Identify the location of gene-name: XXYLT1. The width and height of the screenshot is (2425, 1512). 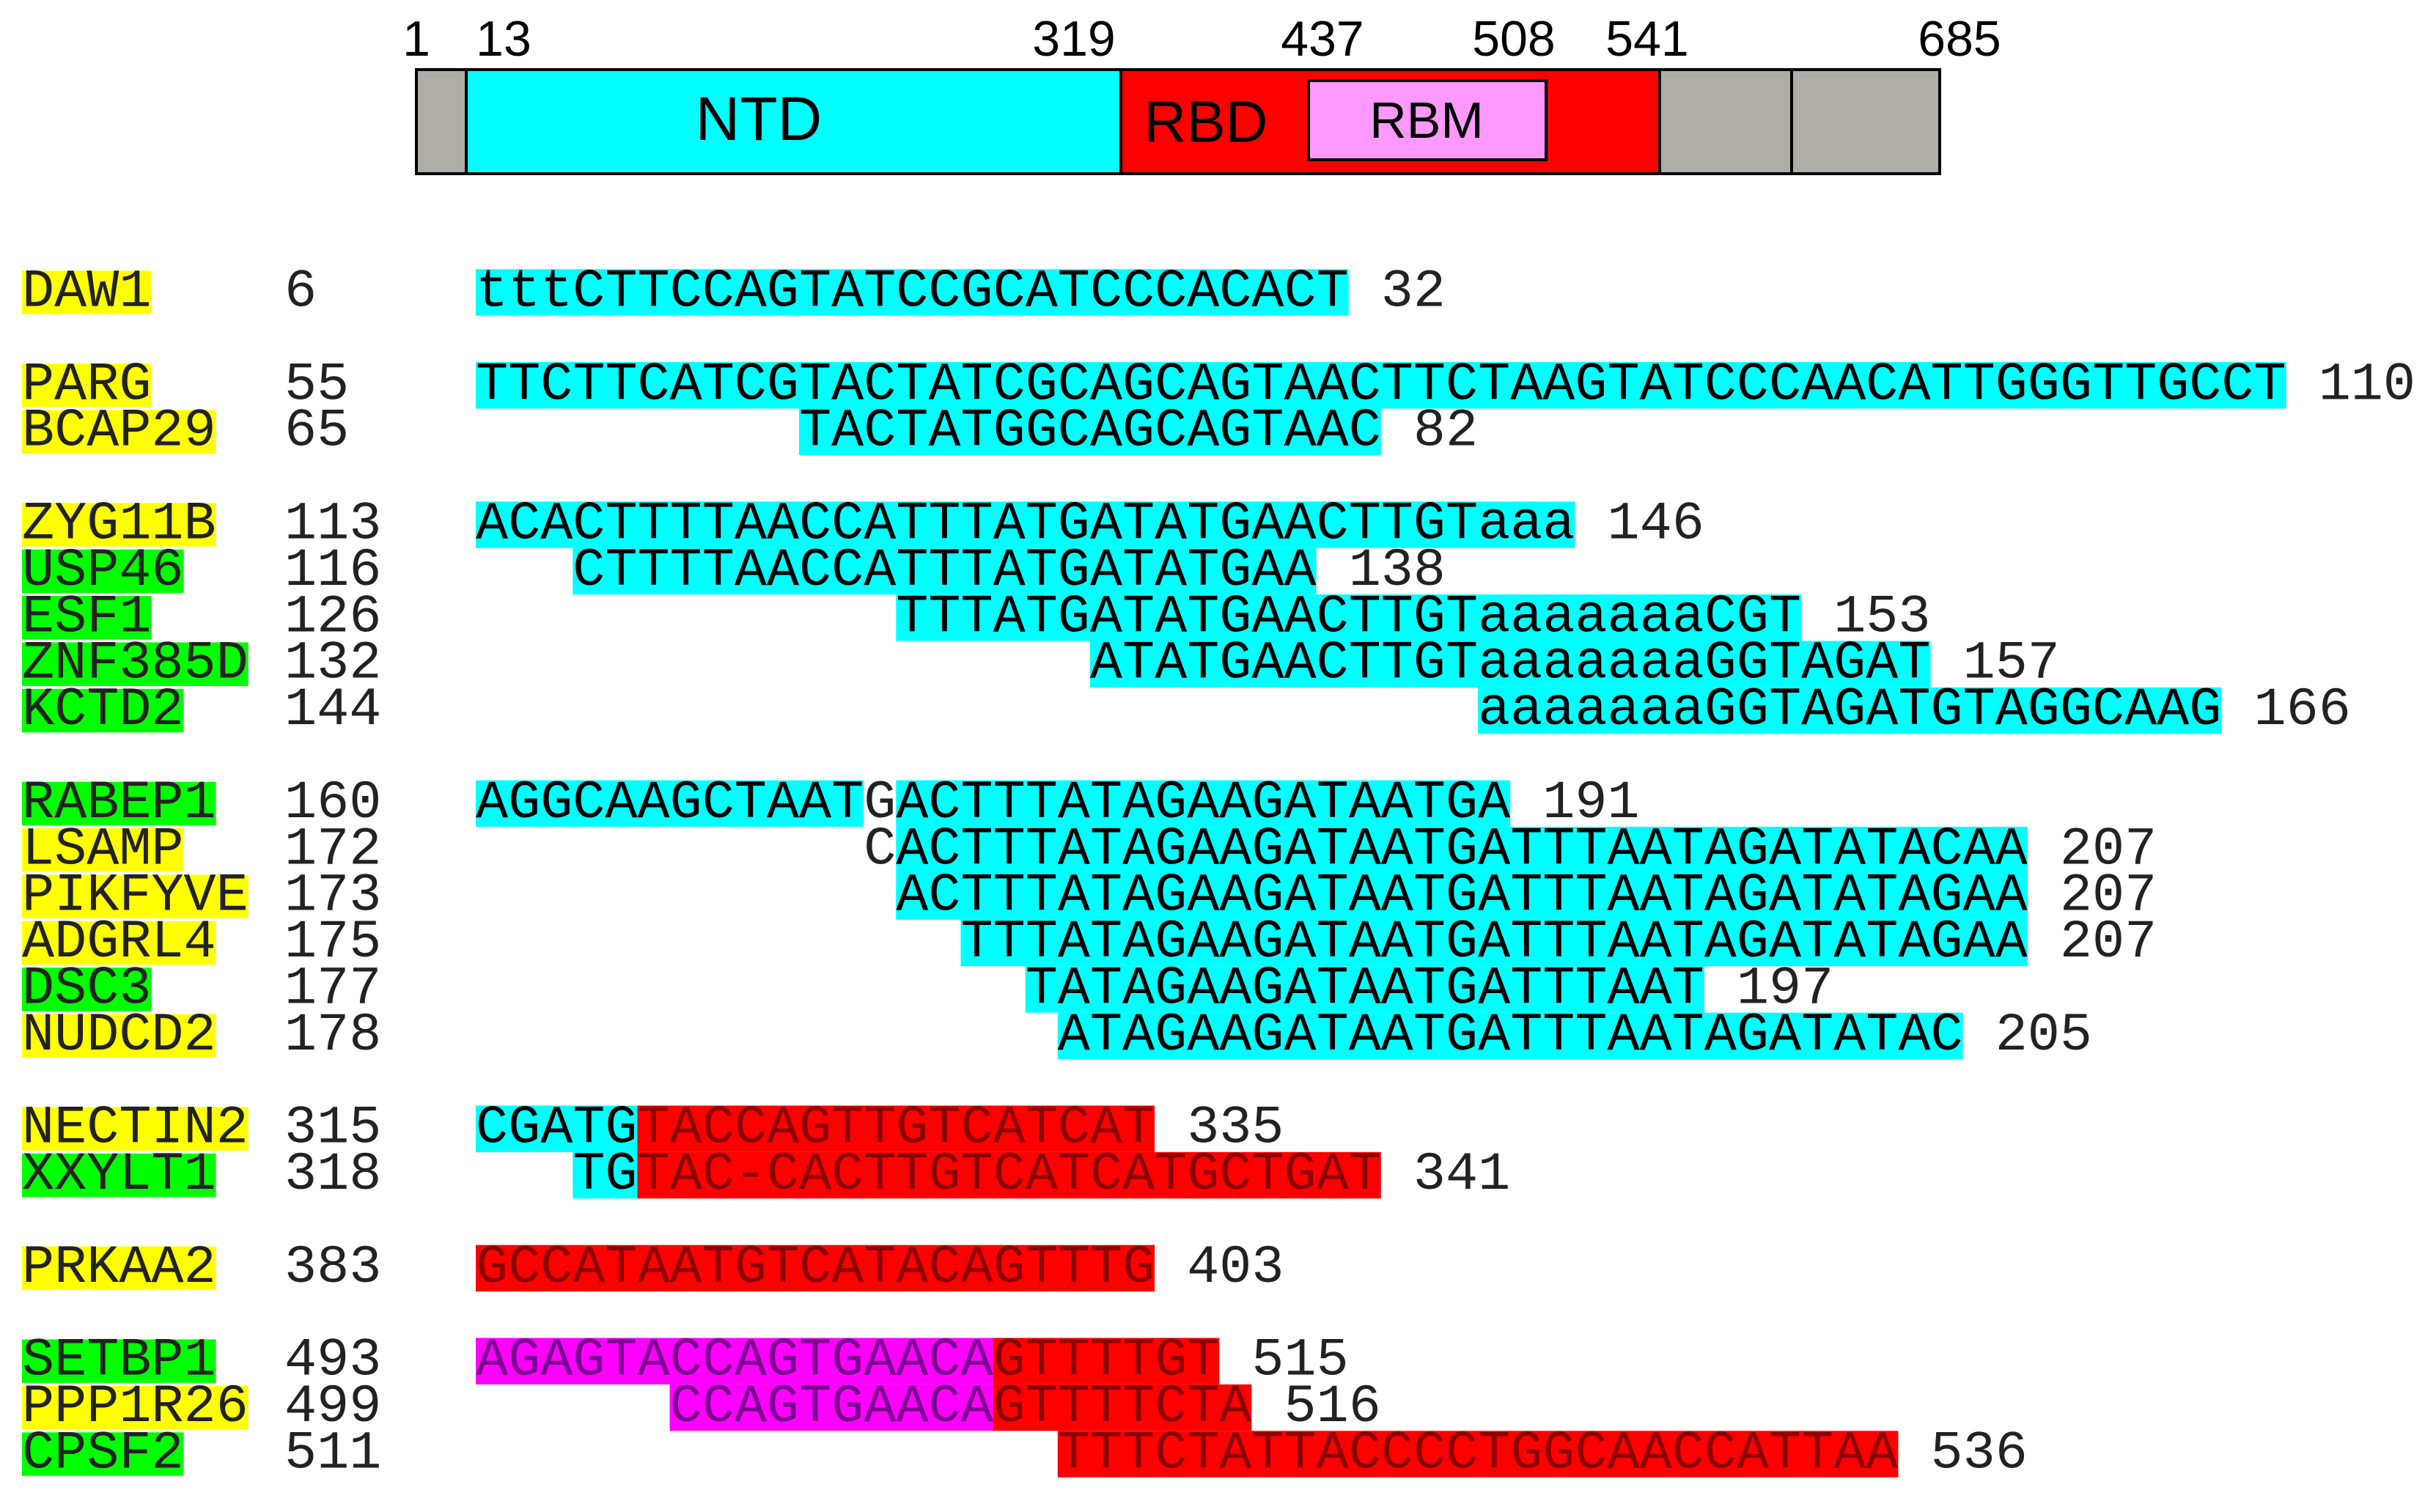
(119, 1175).